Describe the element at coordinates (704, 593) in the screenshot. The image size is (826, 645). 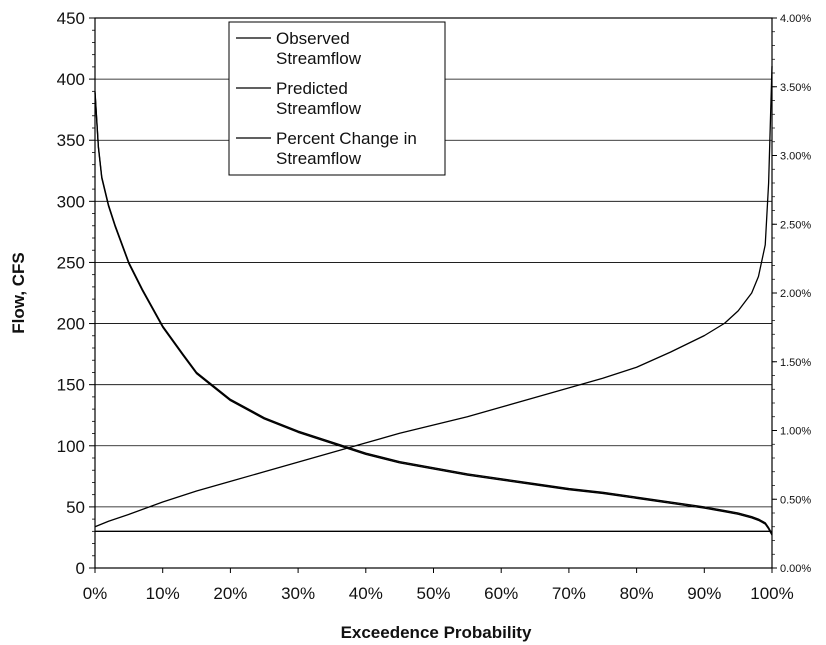
I see `x-tick-label: 90%` at that location.